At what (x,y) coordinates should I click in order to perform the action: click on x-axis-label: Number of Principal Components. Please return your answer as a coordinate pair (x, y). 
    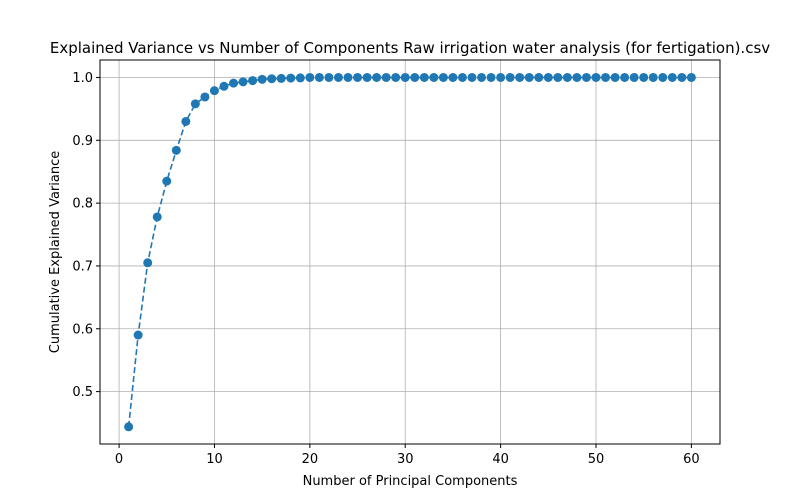
    Looking at the image, I should click on (410, 481).